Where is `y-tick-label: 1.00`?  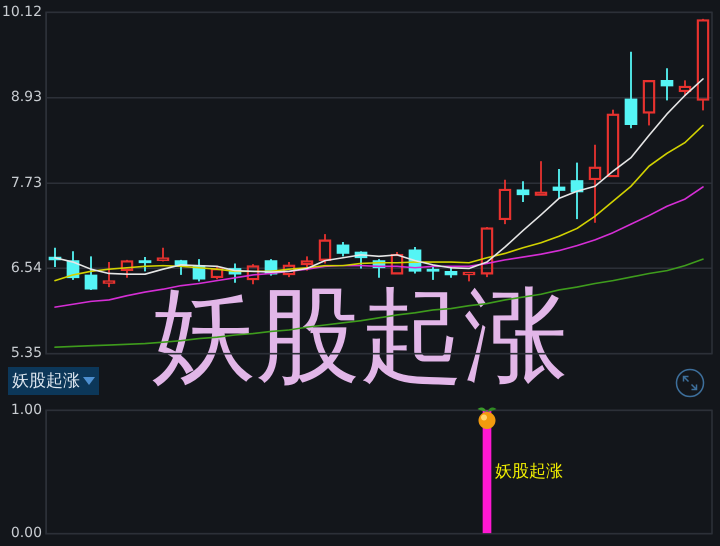
y-tick-label: 1.00 is located at coordinates (26, 410).